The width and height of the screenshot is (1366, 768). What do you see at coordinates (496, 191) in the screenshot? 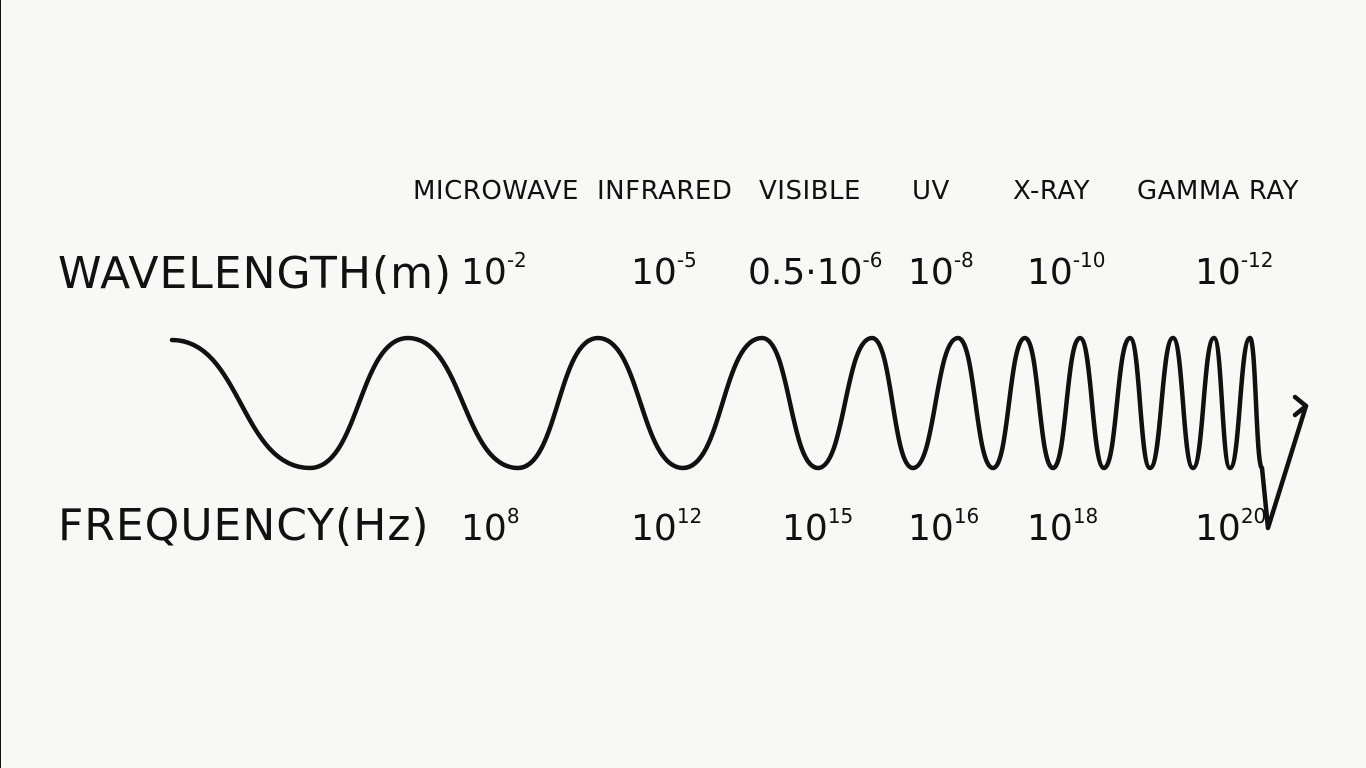
I see `band-label-microwave: MICROWAVE` at bounding box center [496, 191].